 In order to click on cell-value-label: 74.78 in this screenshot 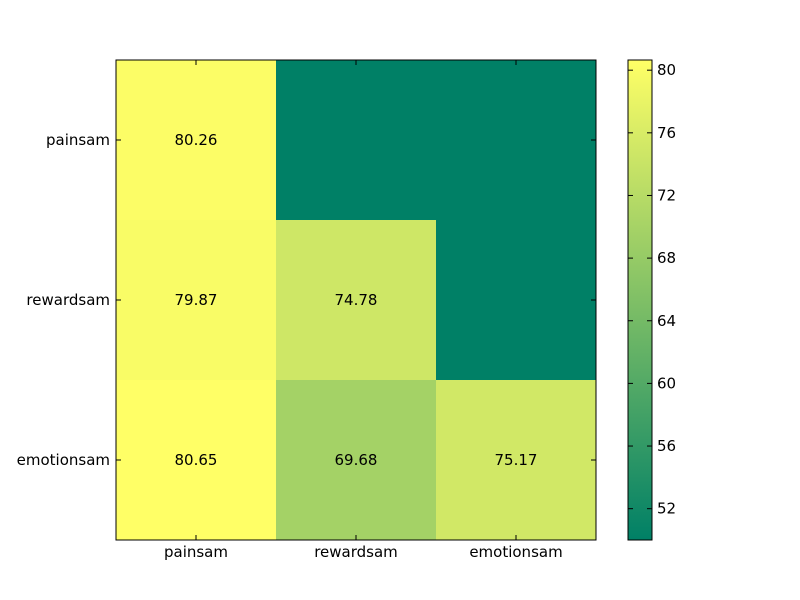, I will do `click(356, 300)`.